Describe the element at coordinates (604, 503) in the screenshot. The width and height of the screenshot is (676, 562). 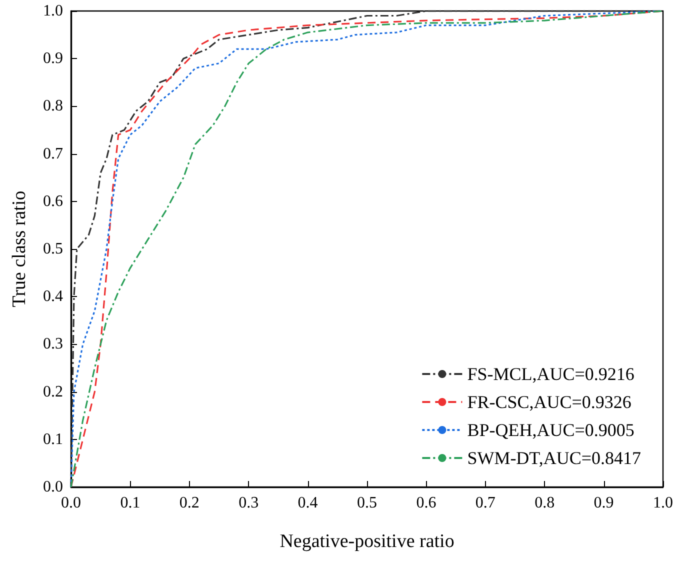
I see `x-tick-label: 0.9` at that location.